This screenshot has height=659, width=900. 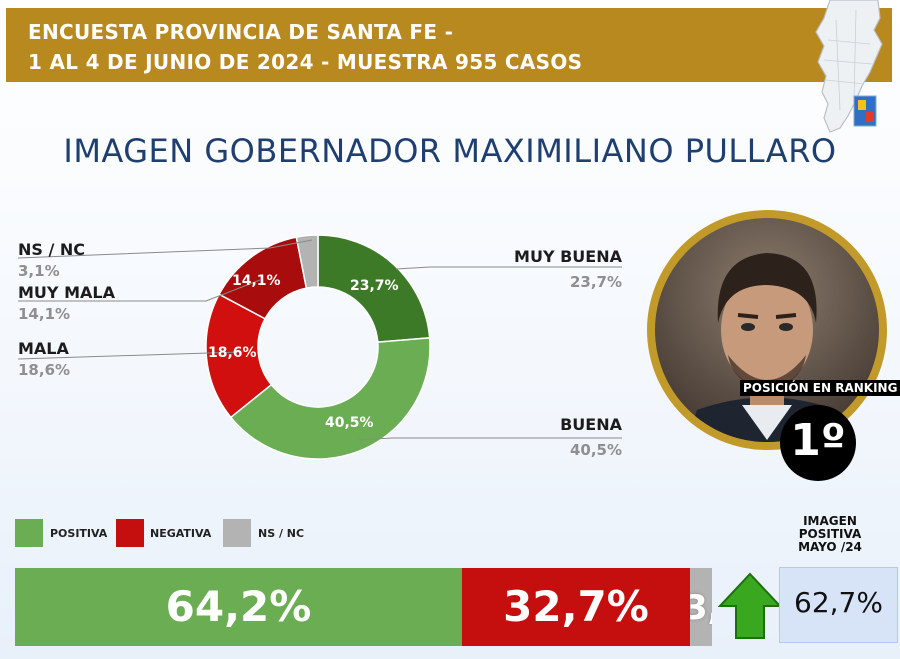 What do you see at coordinates (849, 66) in the screenshot?
I see `santa-fe-map-icon` at bounding box center [849, 66].